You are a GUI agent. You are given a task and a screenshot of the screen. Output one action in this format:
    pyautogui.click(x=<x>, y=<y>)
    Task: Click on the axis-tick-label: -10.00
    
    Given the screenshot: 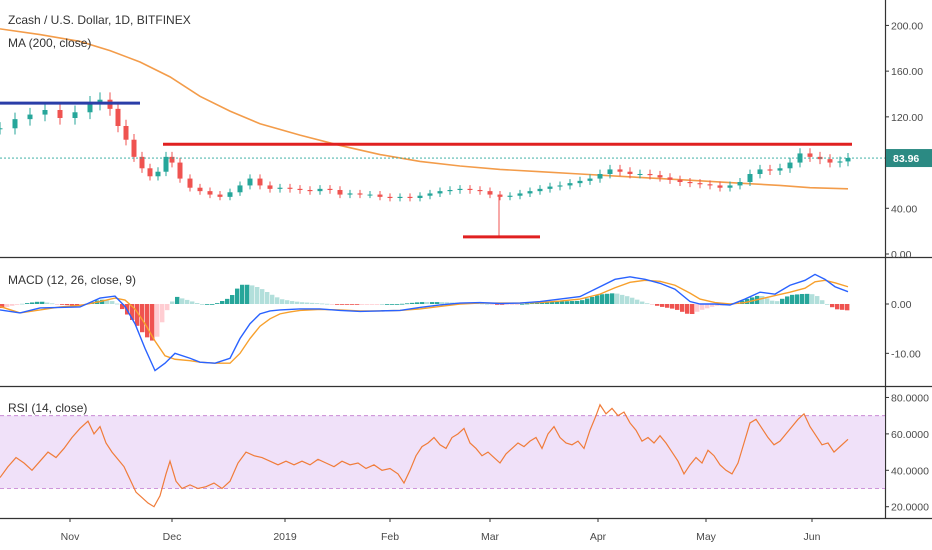 What is the action you would take?
    pyautogui.click(x=906, y=354)
    